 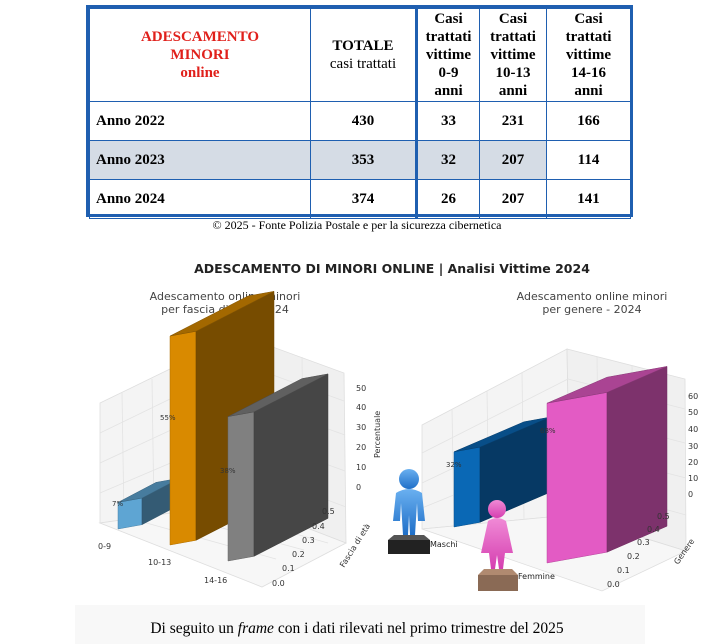 What do you see at coordinates (200, 160) in the screenshot?
I see `row-label: Anno 2023` at bounding box center [200, 160].